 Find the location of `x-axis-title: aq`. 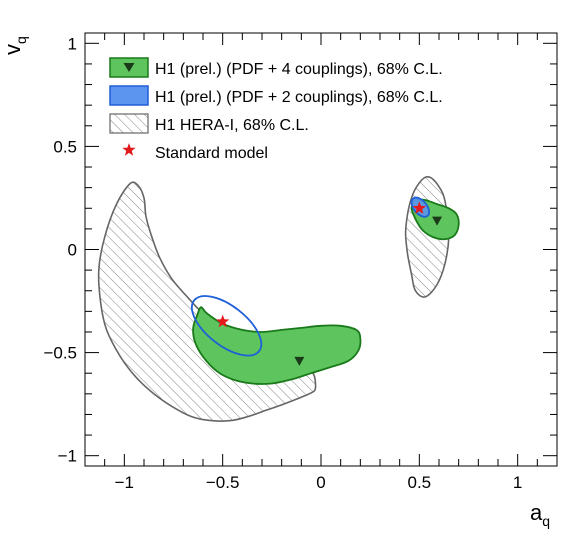

x-axis-title: aq is located at coordinates (540, 514).